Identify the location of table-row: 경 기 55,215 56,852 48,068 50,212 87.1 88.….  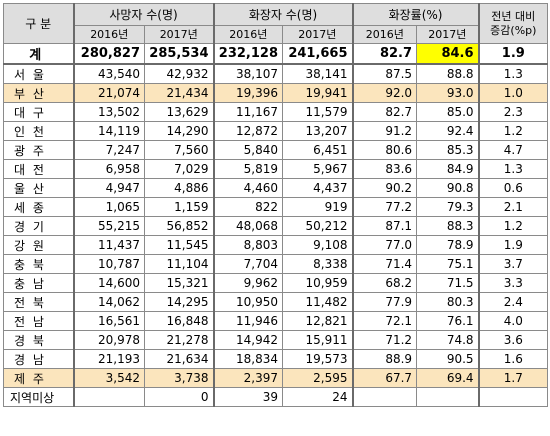
(276, 226).